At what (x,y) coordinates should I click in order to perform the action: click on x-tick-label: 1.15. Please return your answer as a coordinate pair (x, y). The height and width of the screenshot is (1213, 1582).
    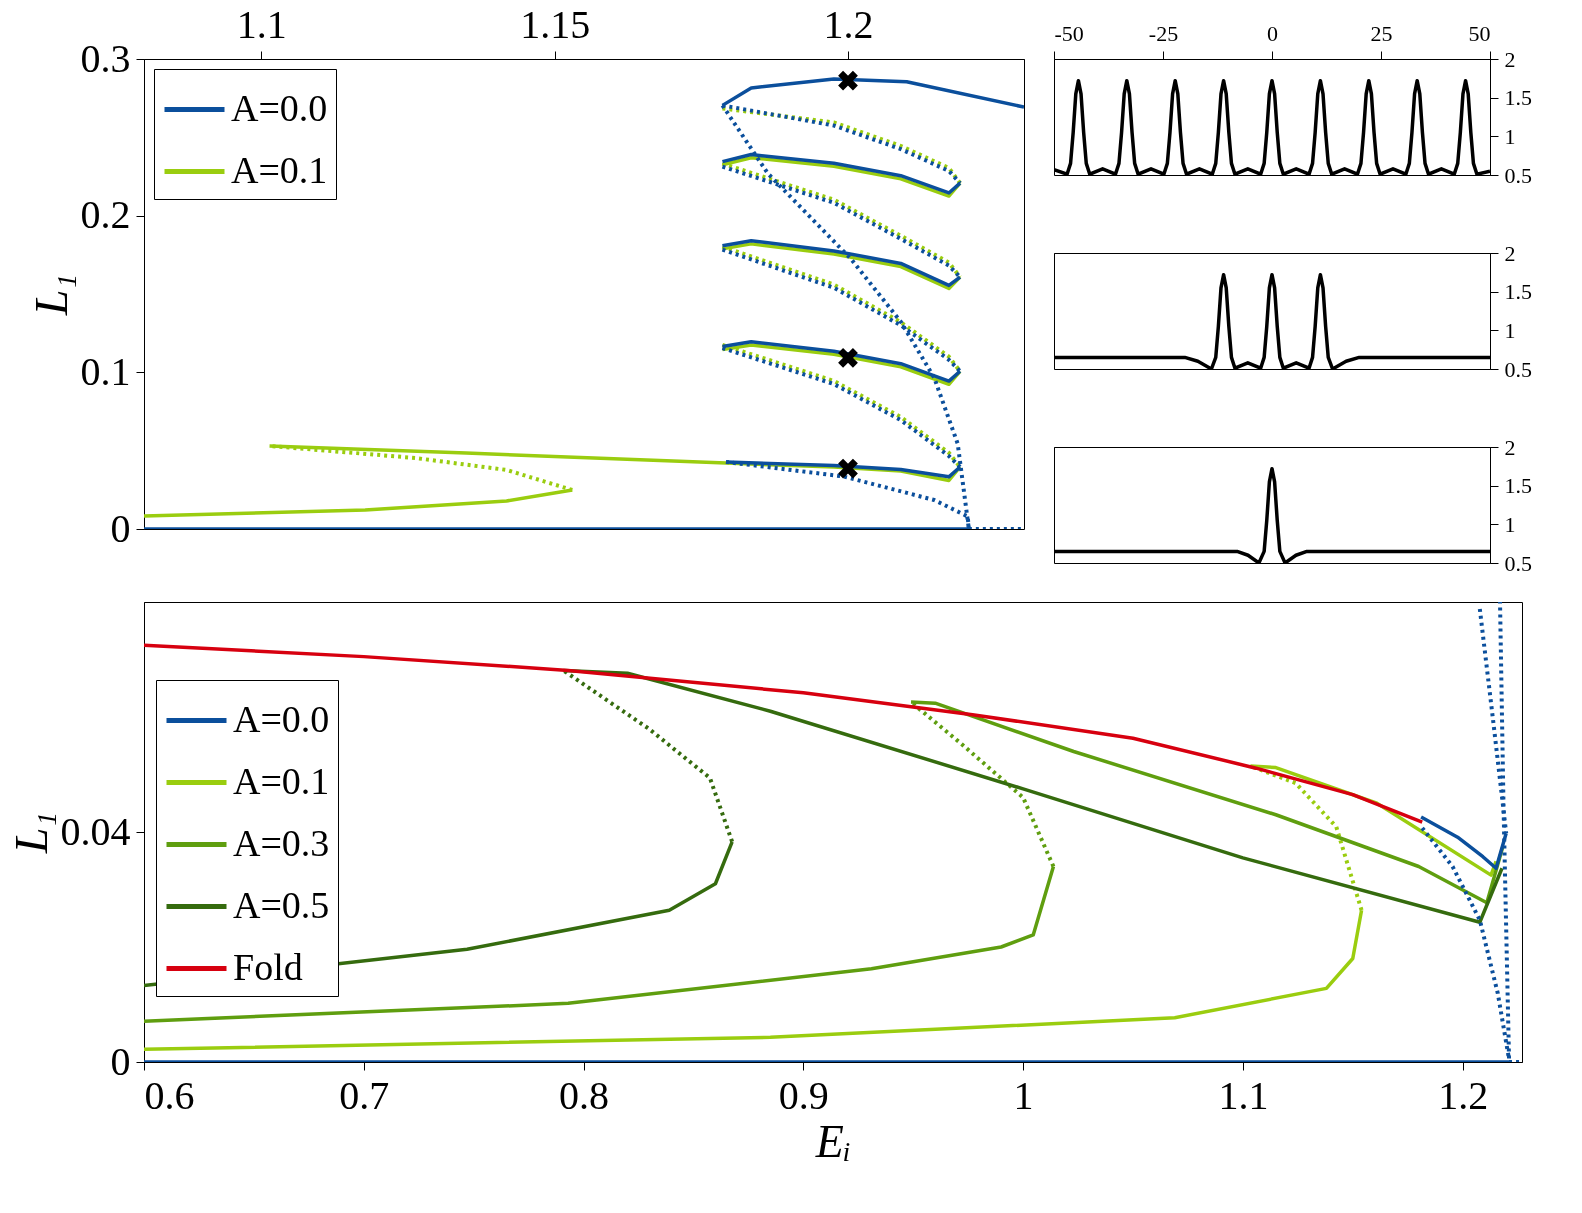
    Looking at the image, I should click on (555, 24).